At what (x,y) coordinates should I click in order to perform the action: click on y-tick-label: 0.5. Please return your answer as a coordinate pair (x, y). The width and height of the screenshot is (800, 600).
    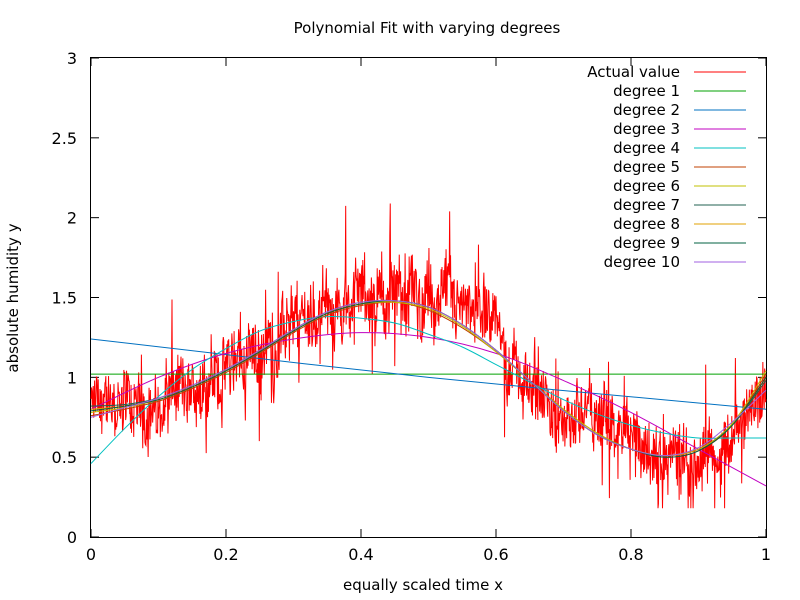
    Looking at the image, I should click on (64, 457).